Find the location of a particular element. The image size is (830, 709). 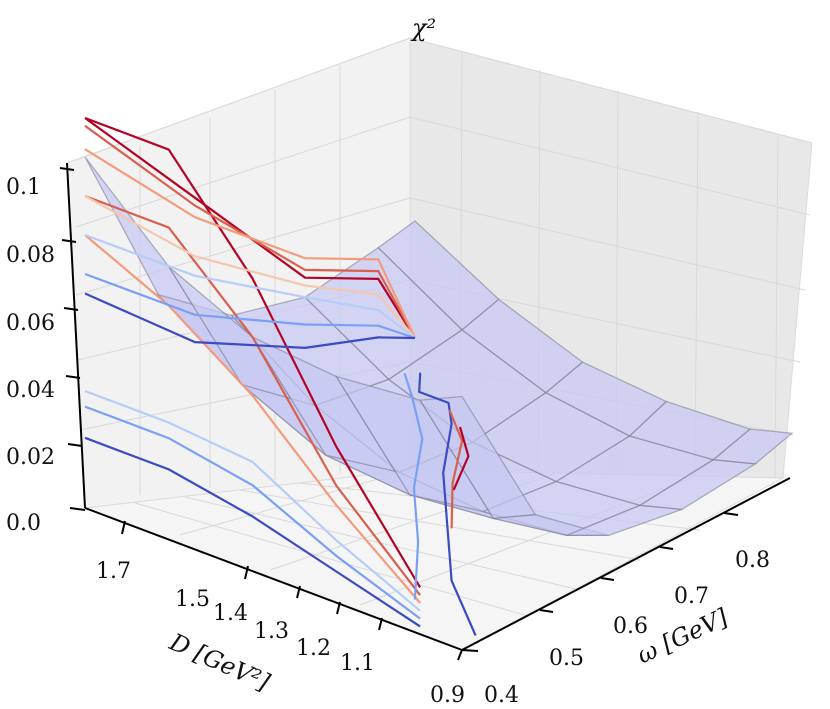

z-tick-label: 0.08 is located at coordinates (30, 255).